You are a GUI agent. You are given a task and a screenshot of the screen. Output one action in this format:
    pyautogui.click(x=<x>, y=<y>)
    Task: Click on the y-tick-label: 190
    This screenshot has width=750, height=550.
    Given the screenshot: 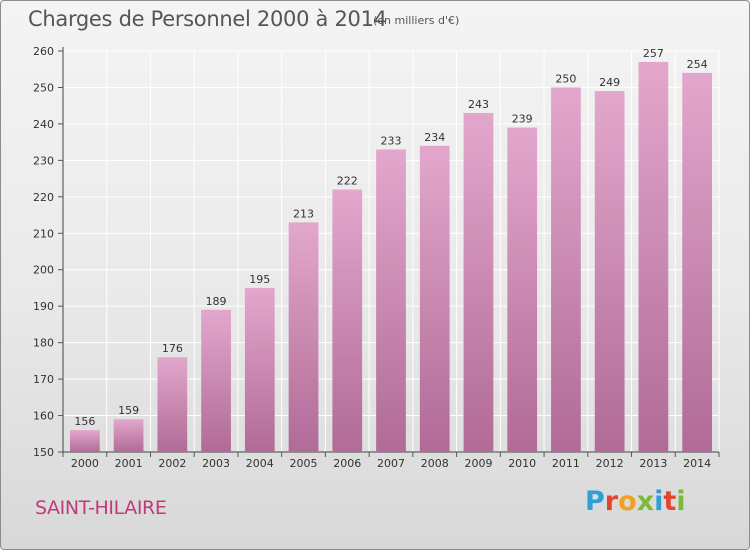 What is the action you would take?
    pyautogui.click(x=43, y=306)
    